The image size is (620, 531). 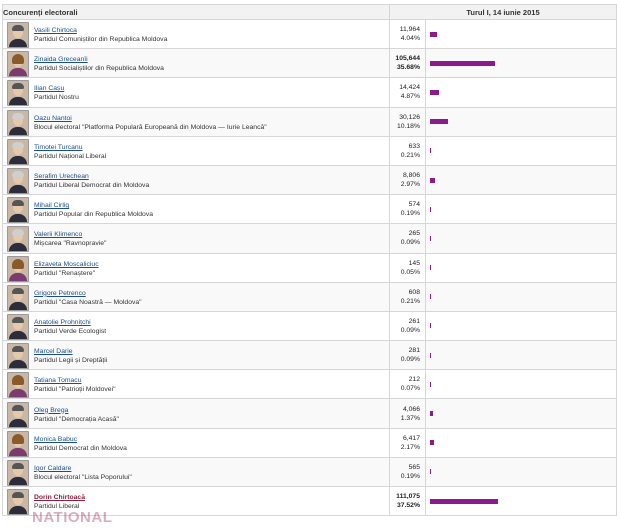 I want to click on candidate-name-link: Grigore Petrenco, so click(x=60, y=293).